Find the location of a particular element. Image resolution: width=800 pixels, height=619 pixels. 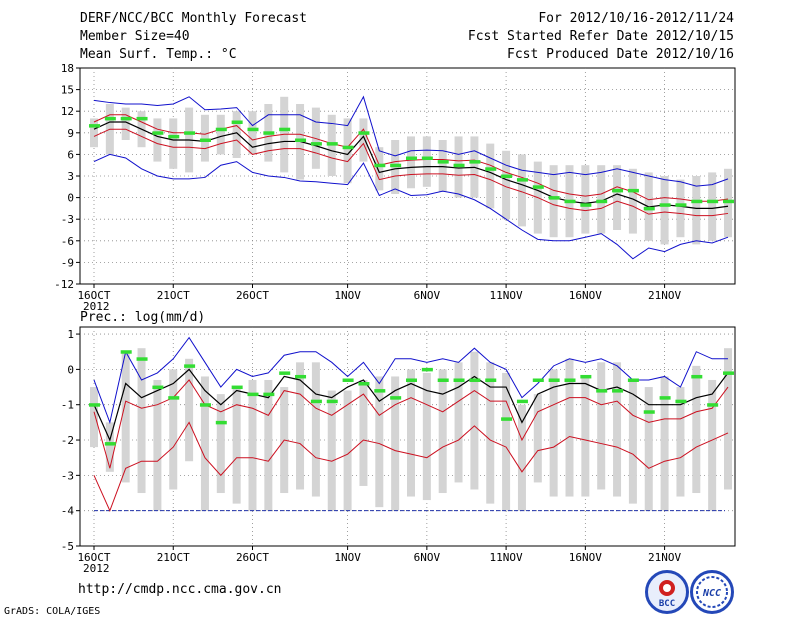

y-tick-label: 3 is located at coordinates (70, 176).